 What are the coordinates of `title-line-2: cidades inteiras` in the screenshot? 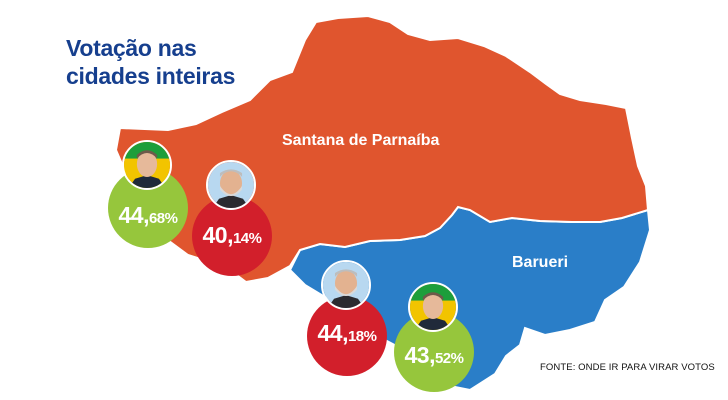 It's located at (151, 76).